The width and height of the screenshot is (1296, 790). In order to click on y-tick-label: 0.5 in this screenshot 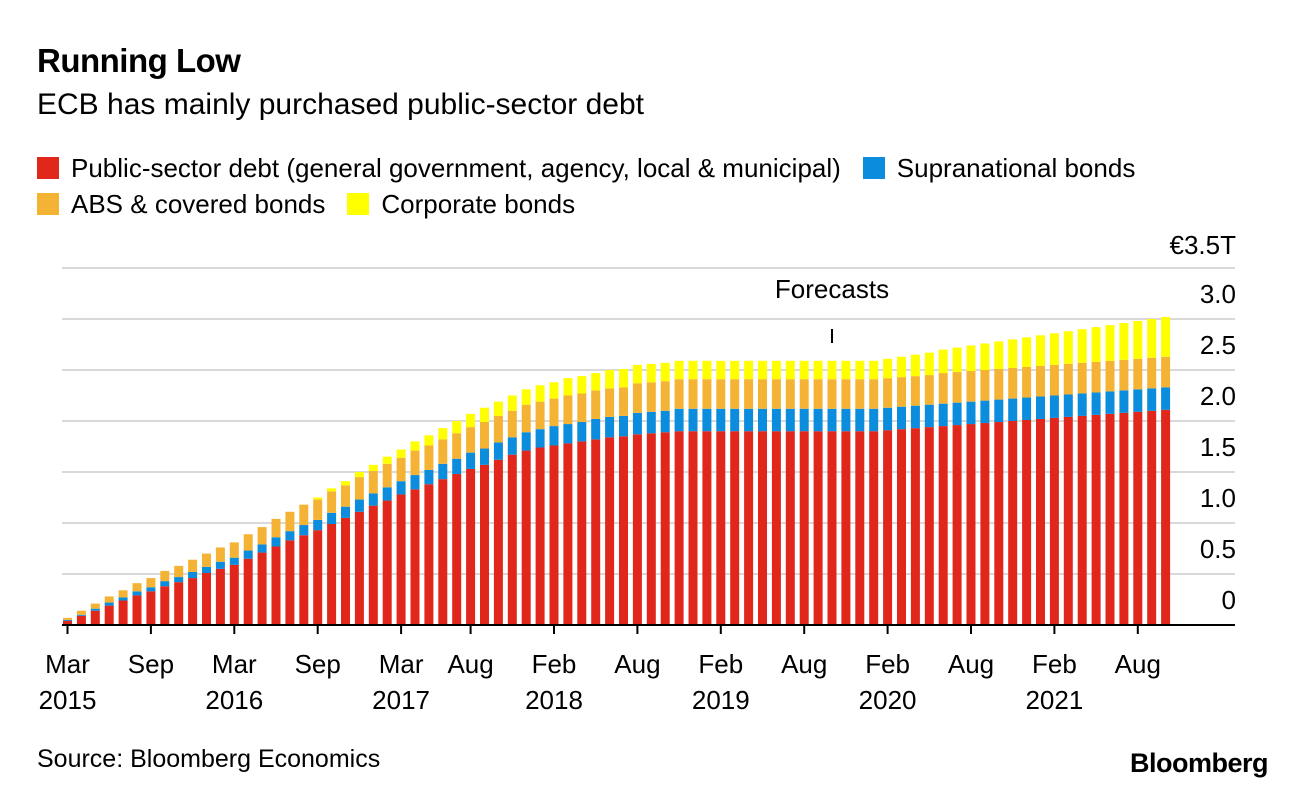, I will do `click(1218, 549)`.